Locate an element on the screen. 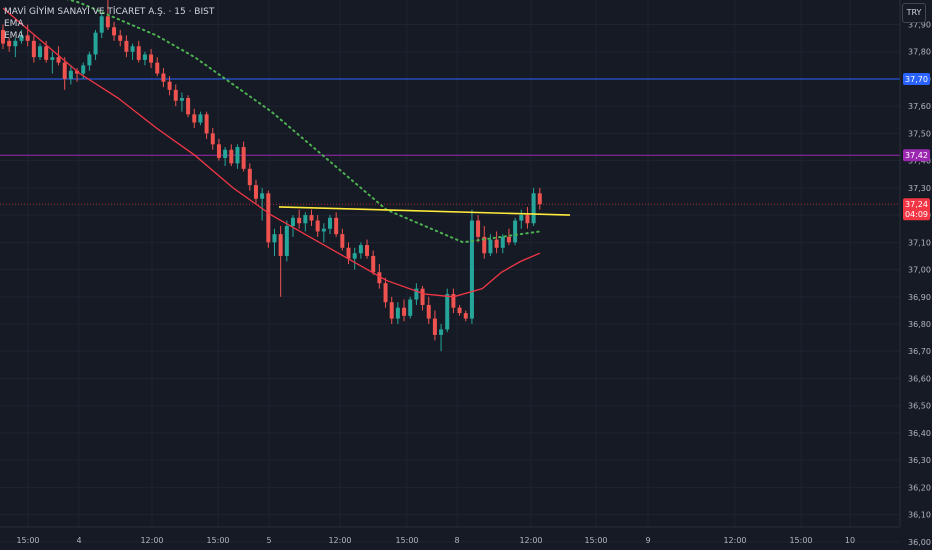  y-tick-label: 37,90 is located at coordinates (919, 25).